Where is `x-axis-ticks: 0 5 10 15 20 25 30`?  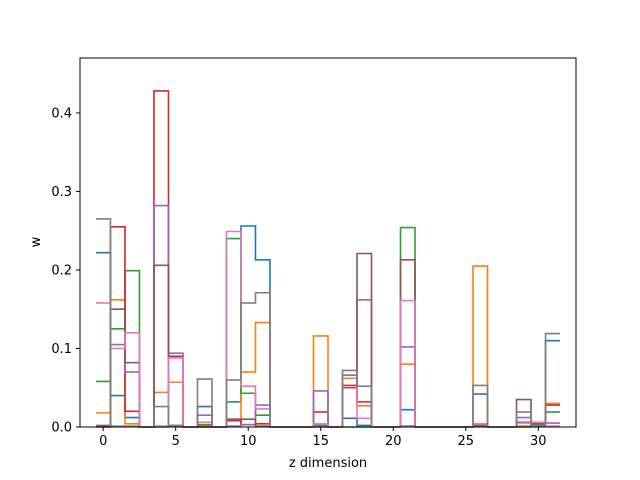
x-axis-ticks: 0 5 10 15 20 25 30 is located at coordinates (323, 438).